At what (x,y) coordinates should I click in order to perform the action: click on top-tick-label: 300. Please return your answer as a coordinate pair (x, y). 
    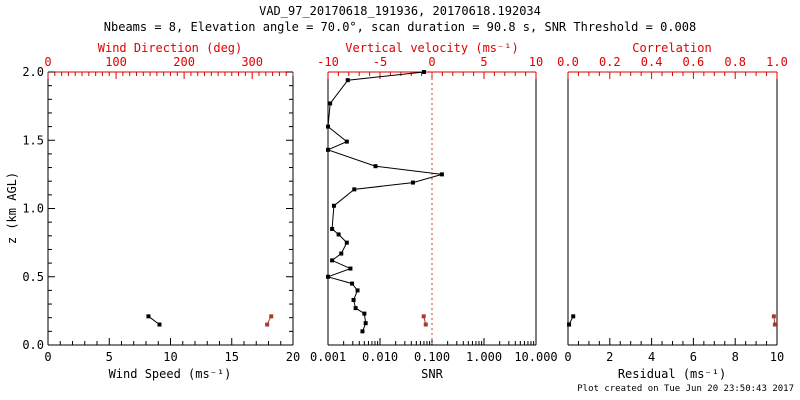
    Looking at the image, I should click on (252, 62).